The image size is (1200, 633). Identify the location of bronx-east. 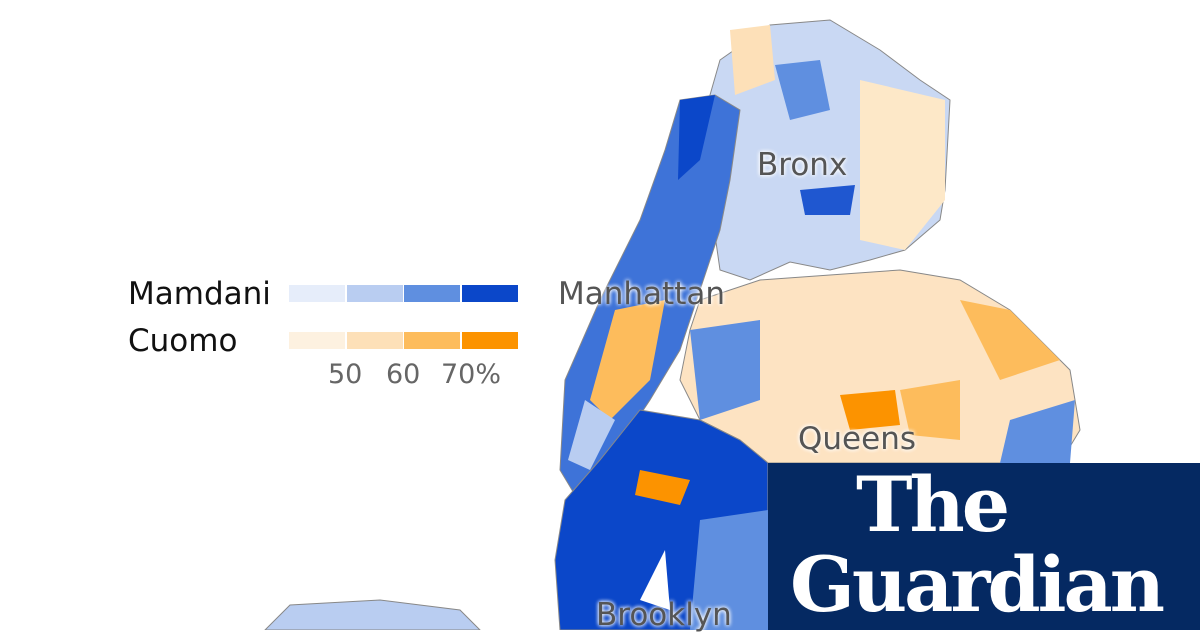
(902, 165).